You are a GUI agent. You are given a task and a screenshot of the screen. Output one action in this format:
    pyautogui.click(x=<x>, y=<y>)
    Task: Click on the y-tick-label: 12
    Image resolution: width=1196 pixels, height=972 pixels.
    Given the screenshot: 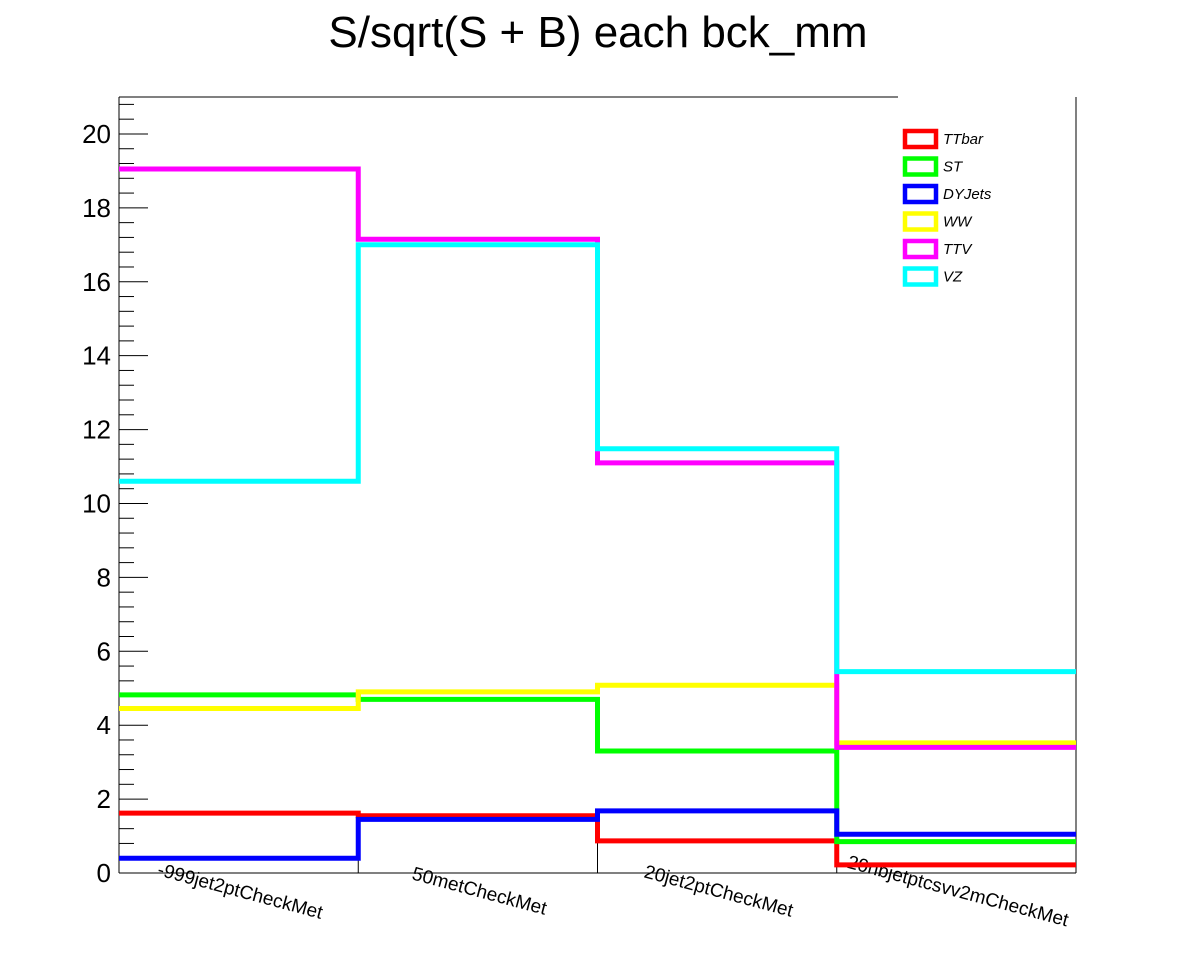 What is the action you would take?
    pyautogui.click(x=96, y=430)
    